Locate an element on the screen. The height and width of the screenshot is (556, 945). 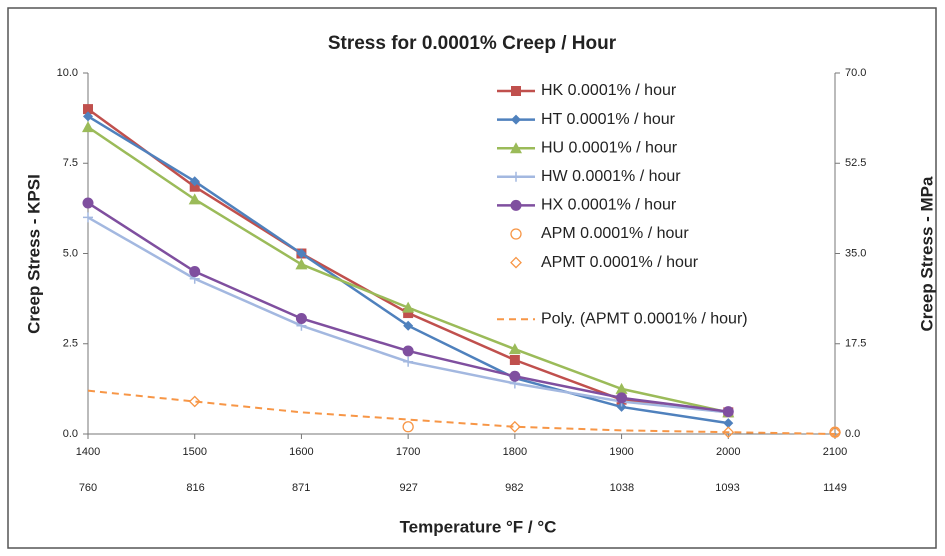
y-tick-label: 7.5 is located at coordinates (70, 163).